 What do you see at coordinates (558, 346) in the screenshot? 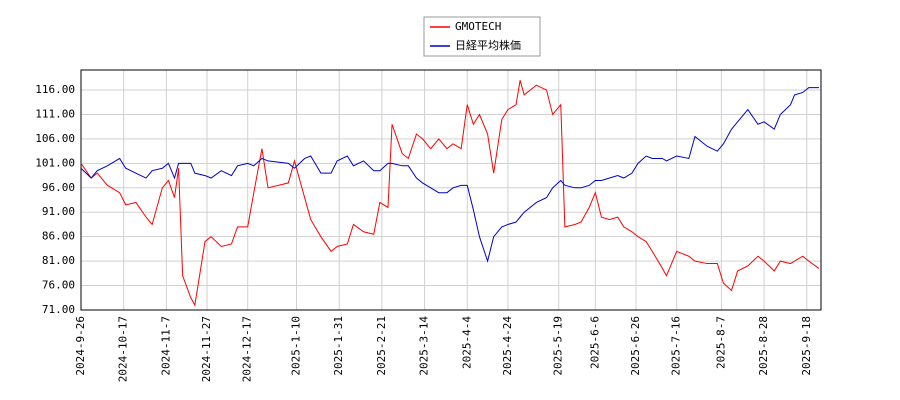
I see `x-tick-label: 2025-5-19` at bounding box center [558, 346].